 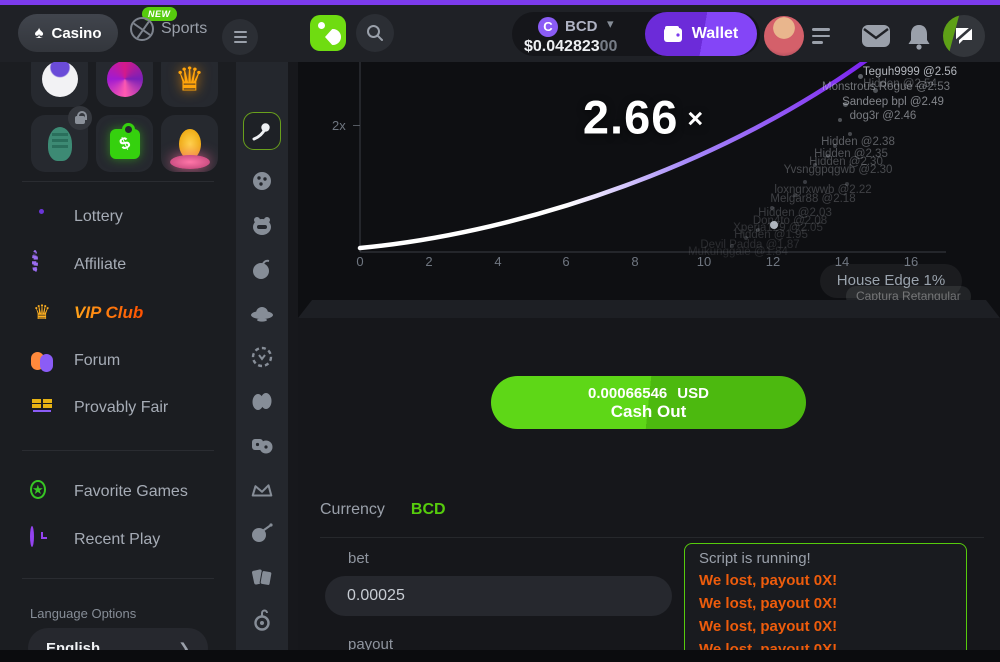 What do you see at coordinates (42, 263) in the screenshot?
I see `affiliate-ring-icon` at bounding box center [42, 263].